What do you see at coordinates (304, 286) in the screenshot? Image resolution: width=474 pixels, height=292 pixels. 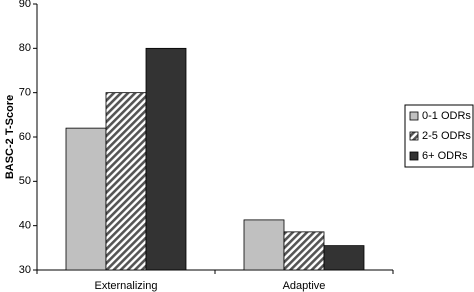 I see `x-tick-label: Adaptive` at bounding box center [304, 286].